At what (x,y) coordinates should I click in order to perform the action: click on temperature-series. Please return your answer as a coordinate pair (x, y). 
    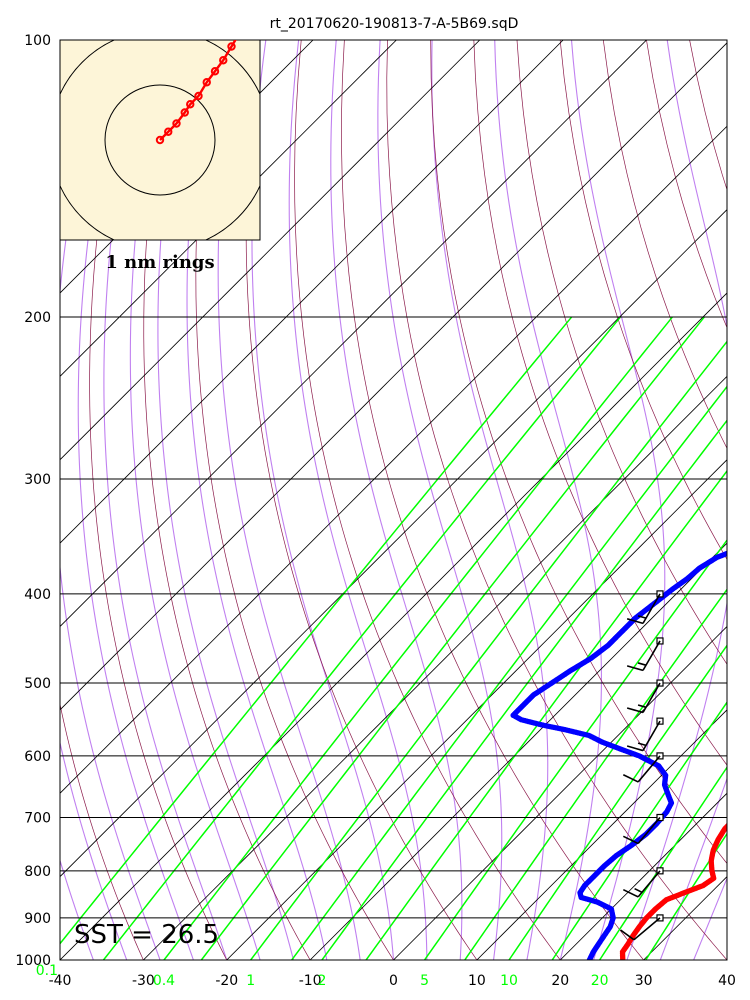
    Looking at the image, I should click on (684, 881).